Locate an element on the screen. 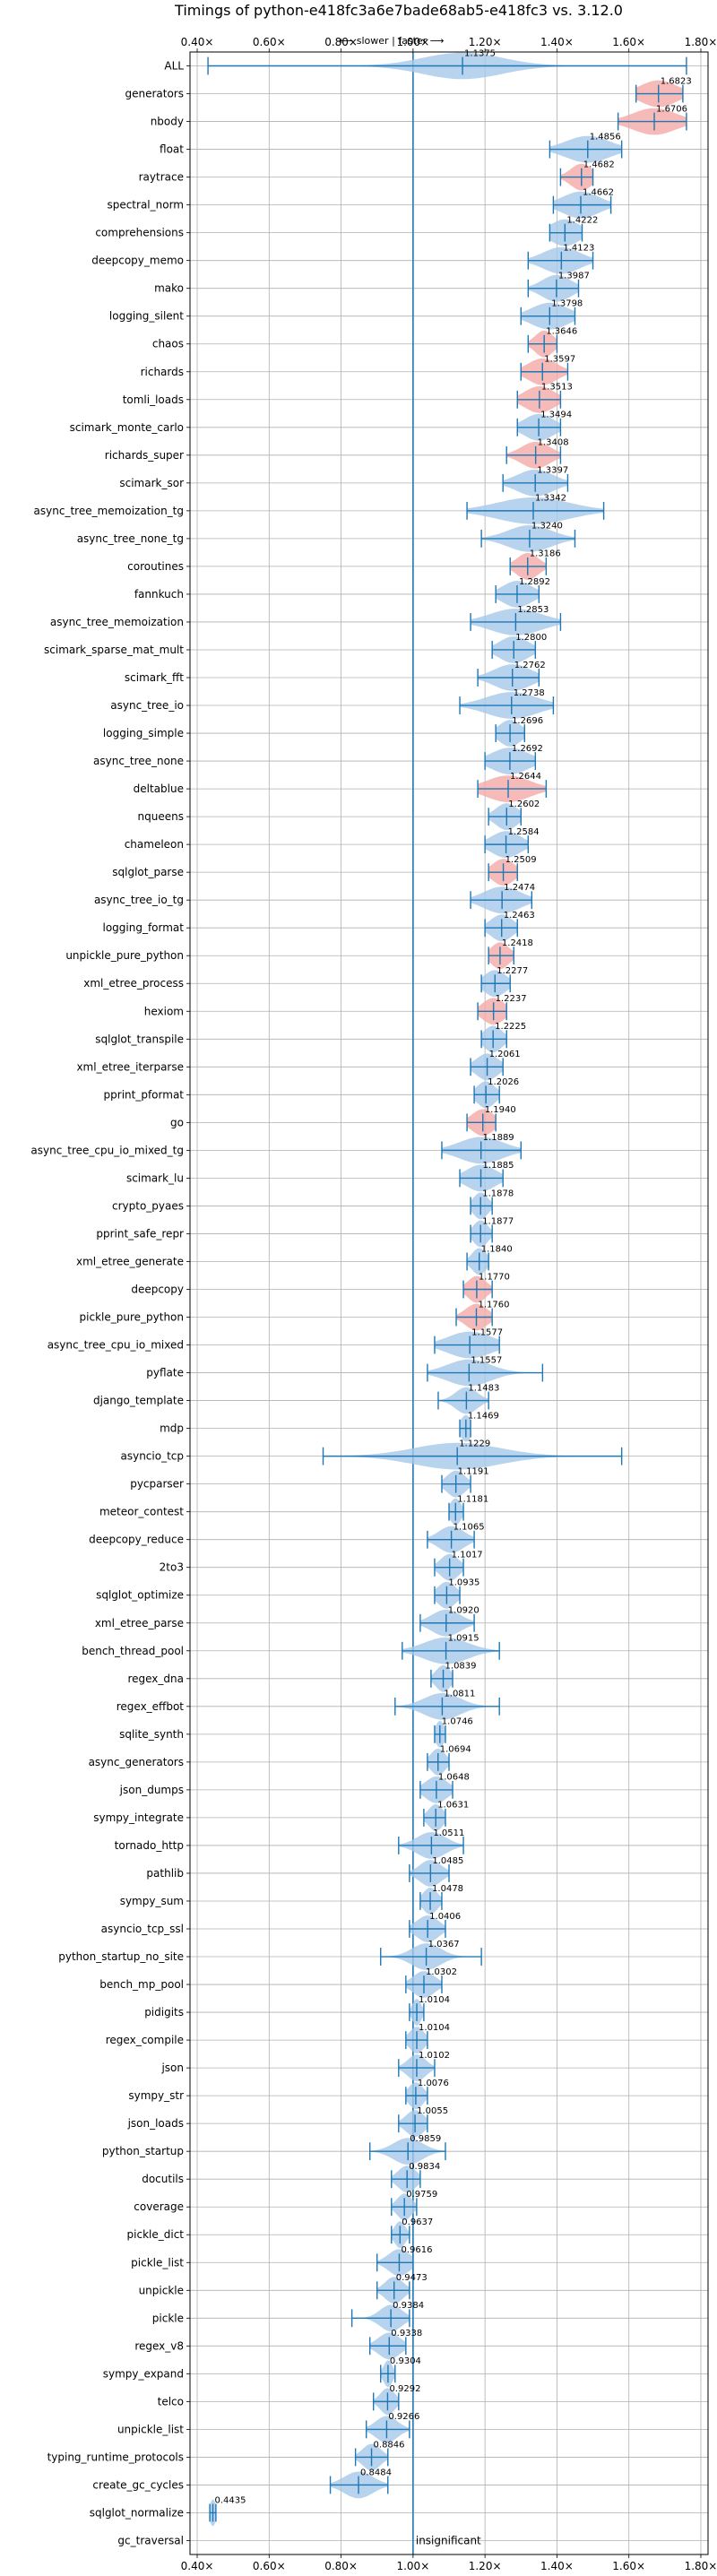  benchmark-label: bench_mp_pool is located at coordinates (141, 1984).